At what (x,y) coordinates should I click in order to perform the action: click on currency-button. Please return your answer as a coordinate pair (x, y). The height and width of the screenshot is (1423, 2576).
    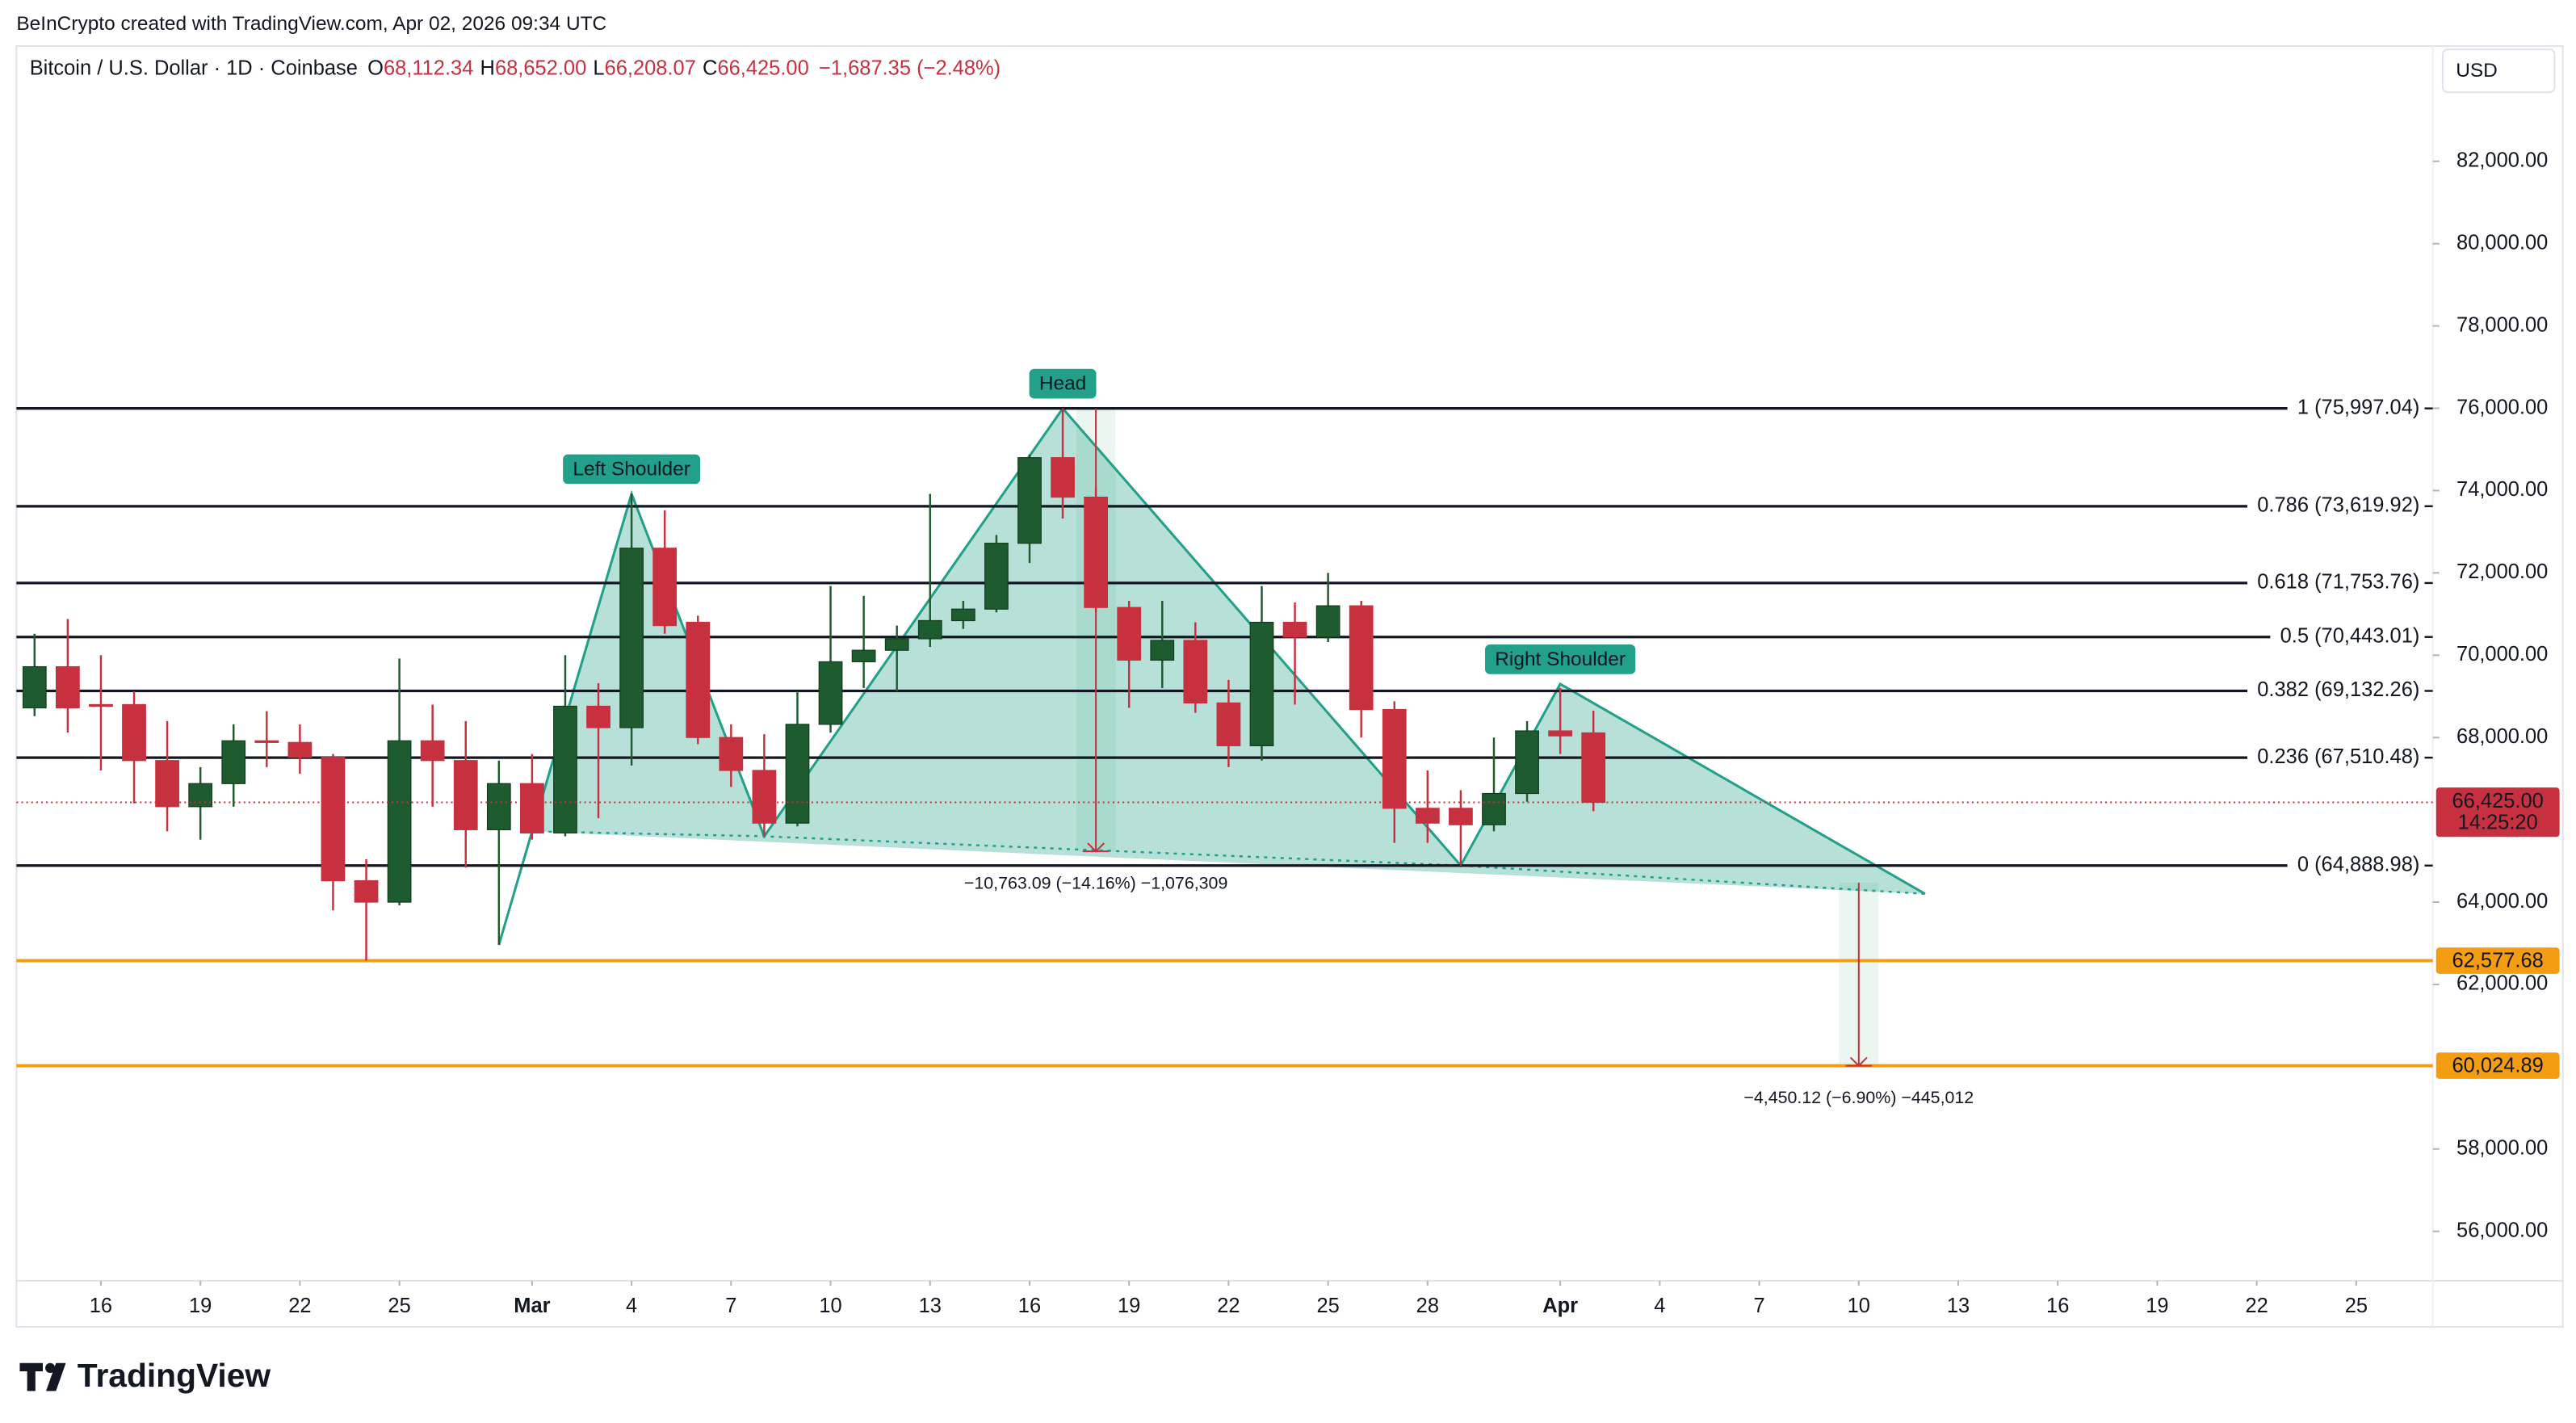
    Looking at the image, I should click on (2498, 71).